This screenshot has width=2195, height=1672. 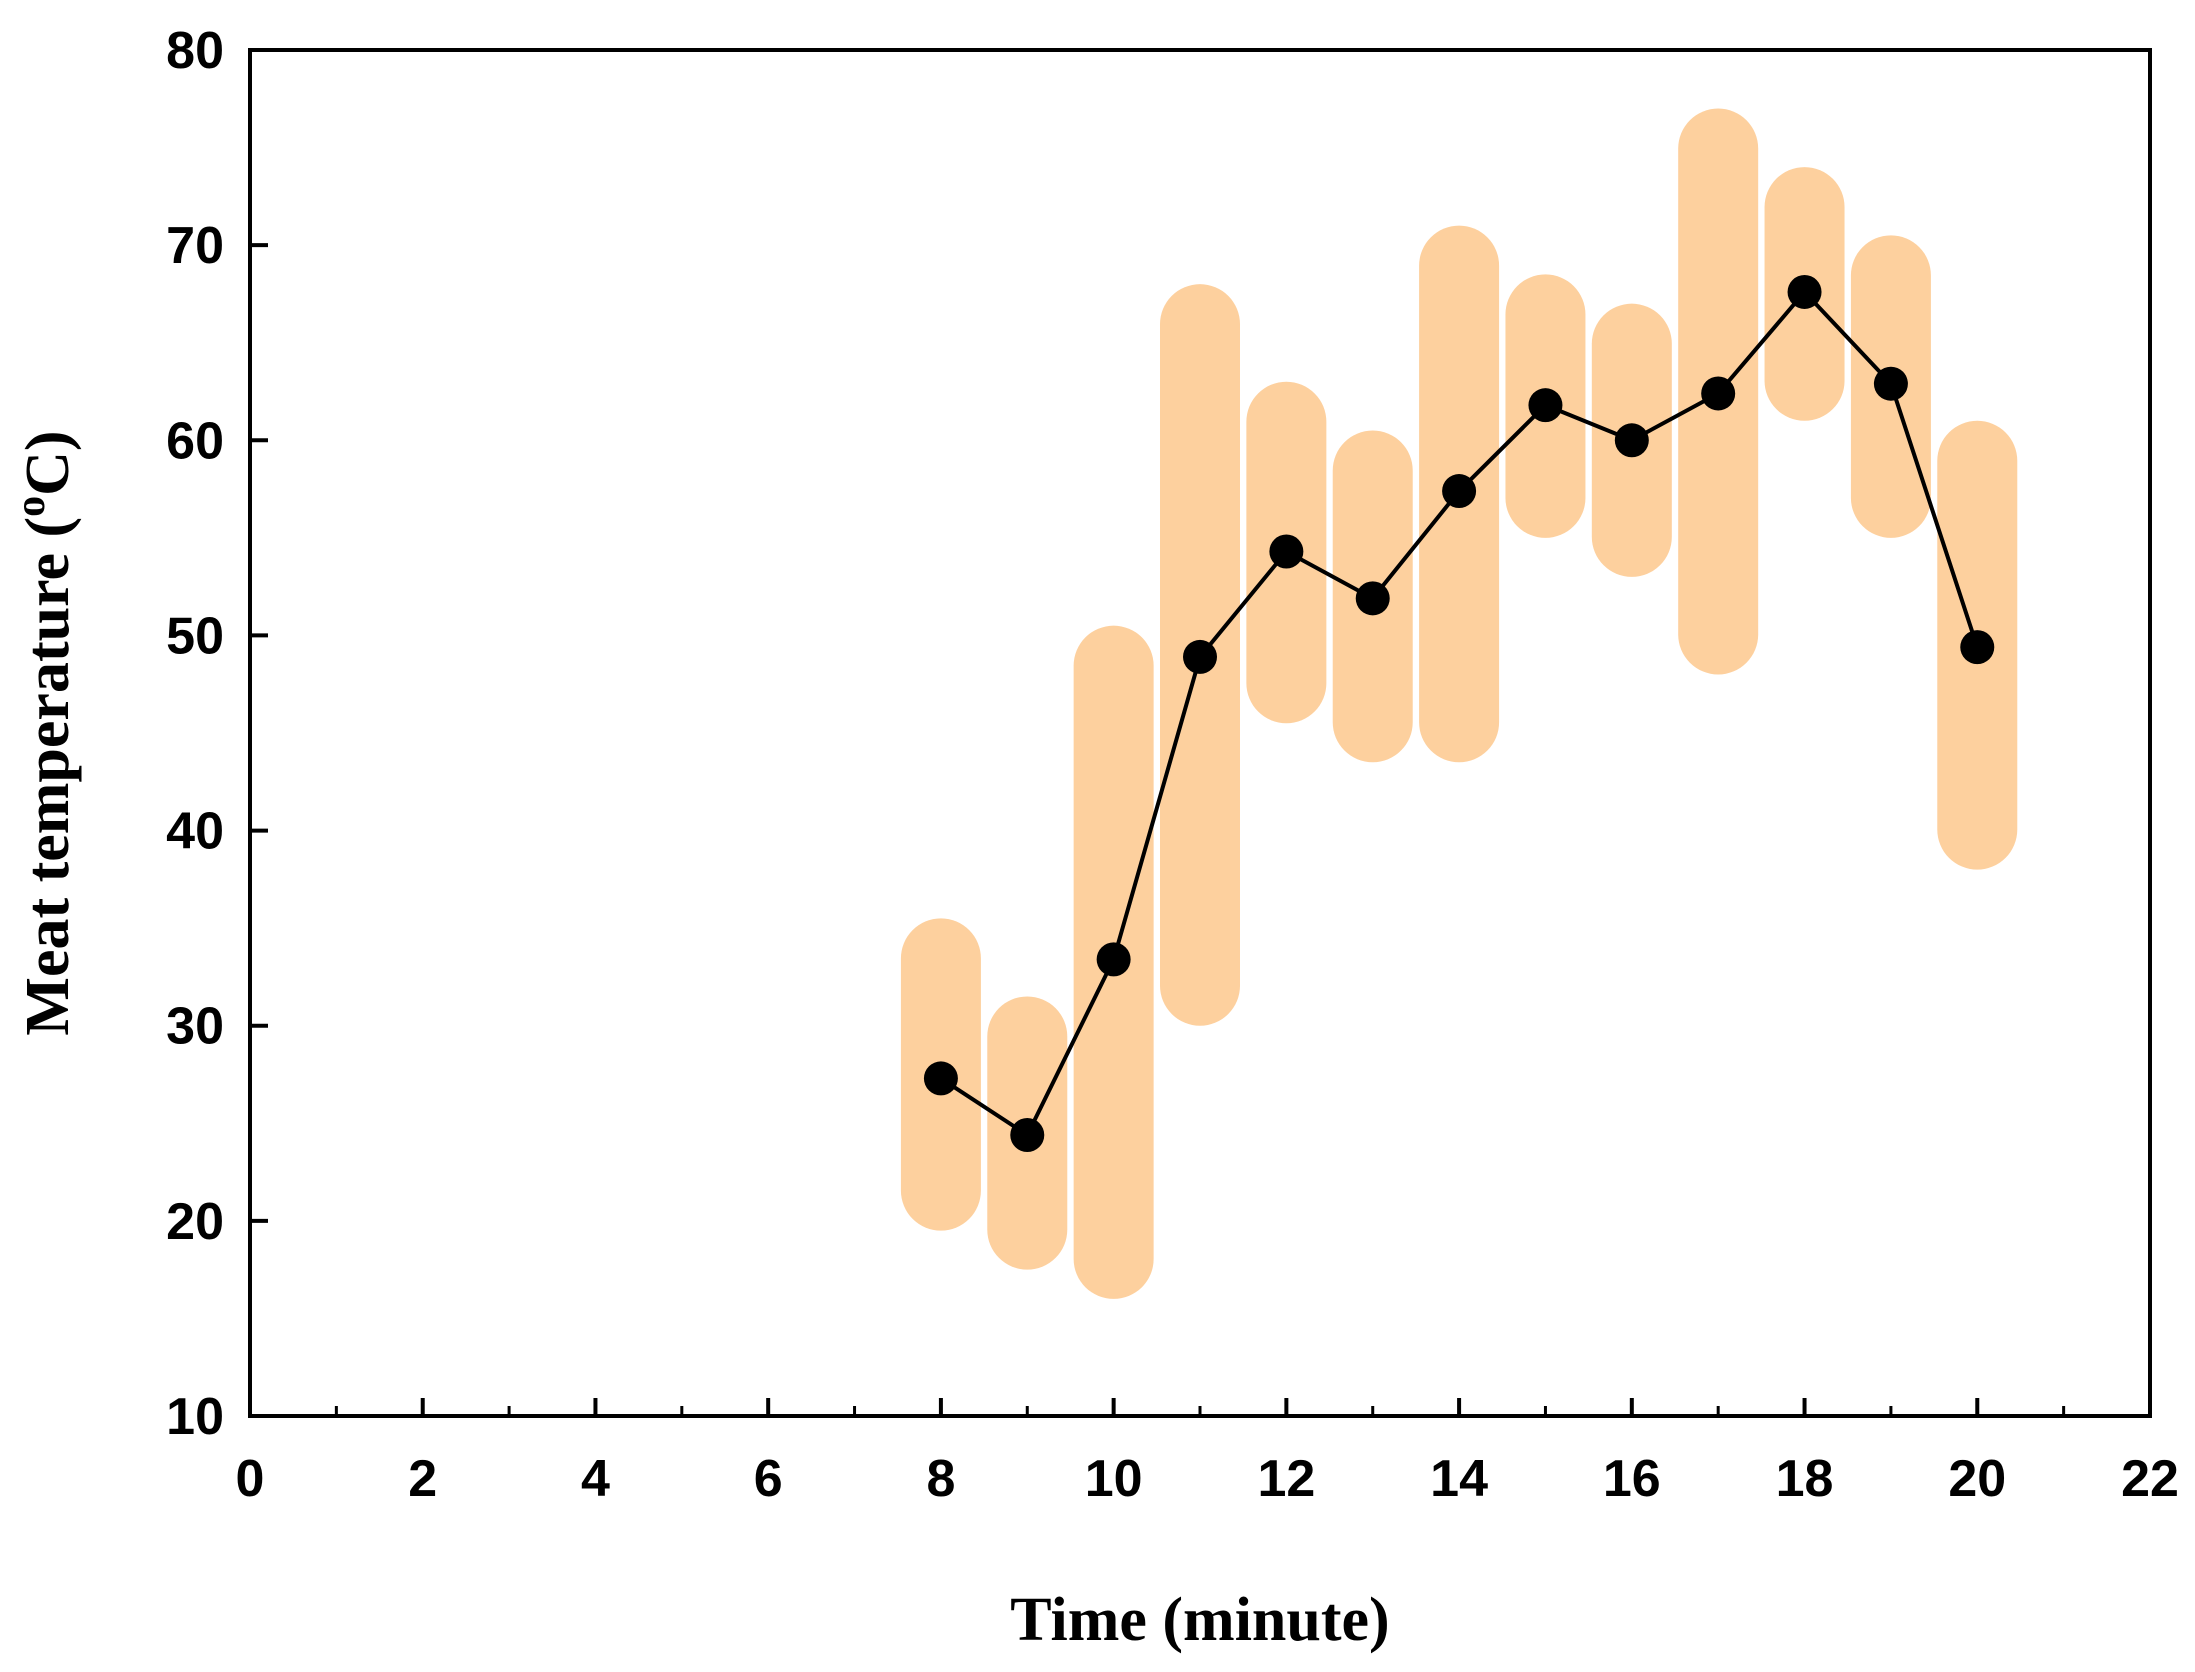 I want to click on x-tick-label-6: 6, so click(x=768, y=1479).